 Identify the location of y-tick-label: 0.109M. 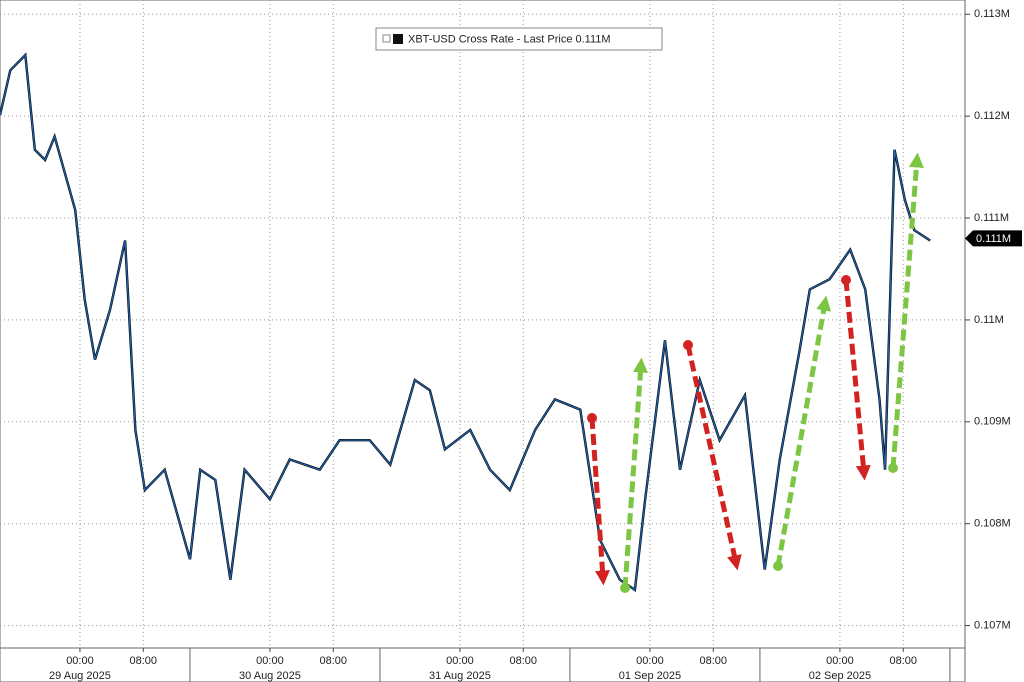
(992, 422).